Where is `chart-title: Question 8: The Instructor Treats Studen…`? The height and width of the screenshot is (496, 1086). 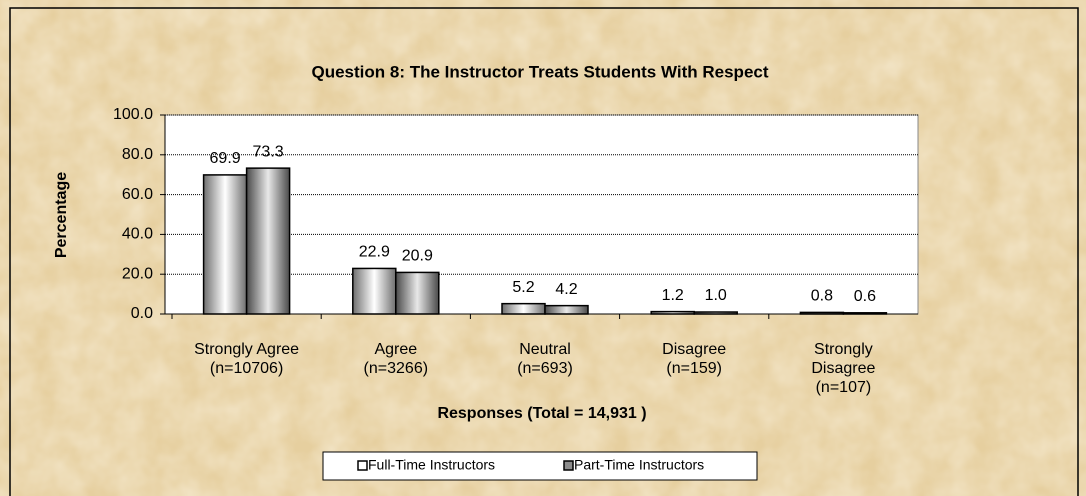 chart-title: Question 8: The Instructor Treats Studen… is located at coordinates (539, 71).